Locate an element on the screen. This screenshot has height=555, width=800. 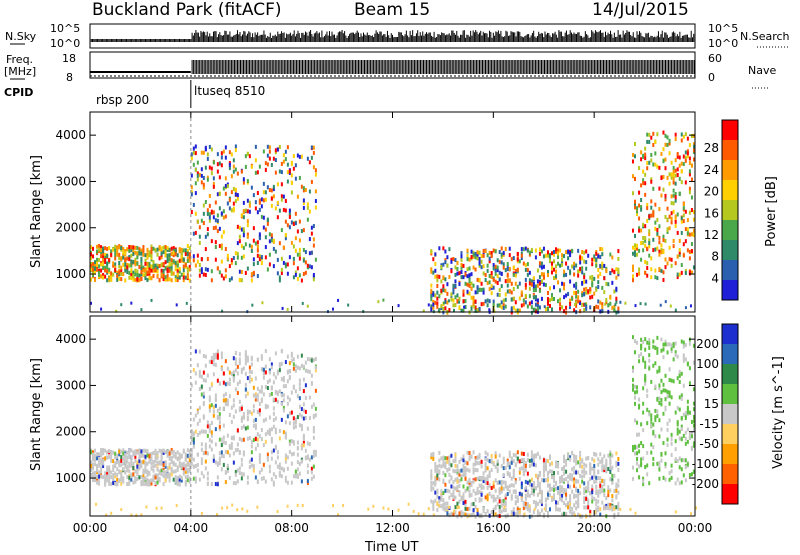
colorbar-swatch is located at coordinates (730, 290).